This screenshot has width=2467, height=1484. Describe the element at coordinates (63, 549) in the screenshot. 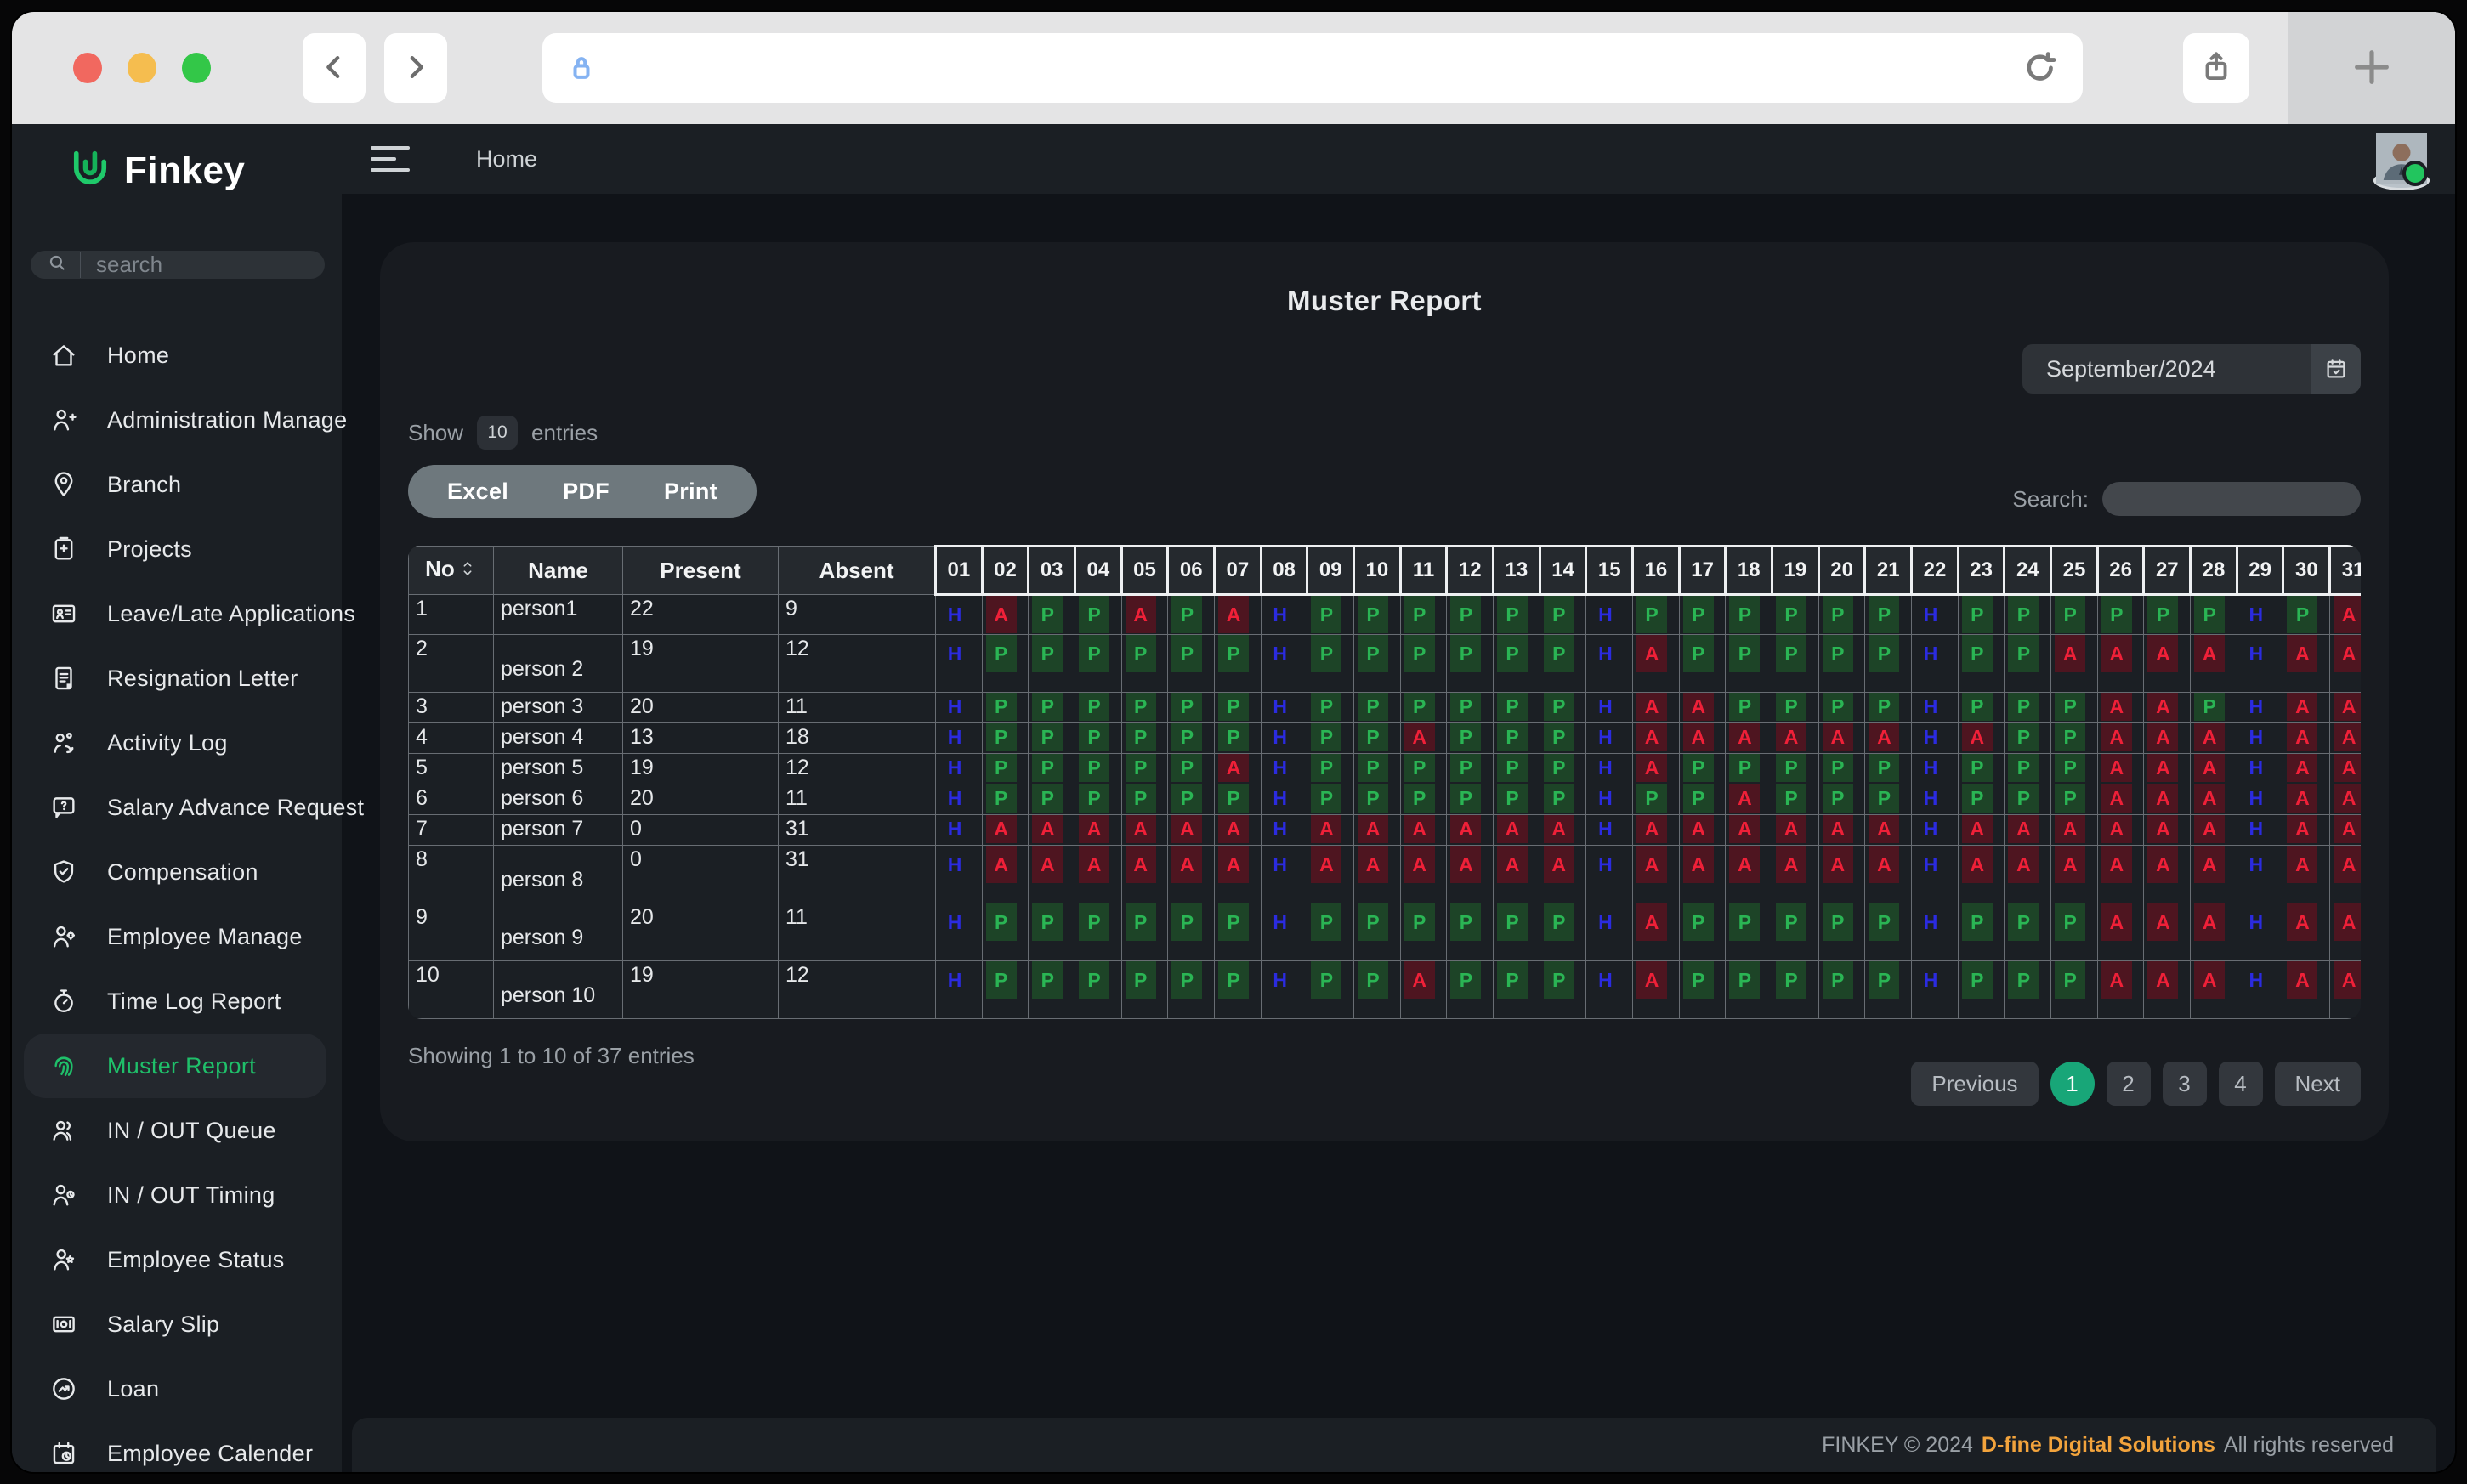

I see `clipboard-plus-icon` at that location.